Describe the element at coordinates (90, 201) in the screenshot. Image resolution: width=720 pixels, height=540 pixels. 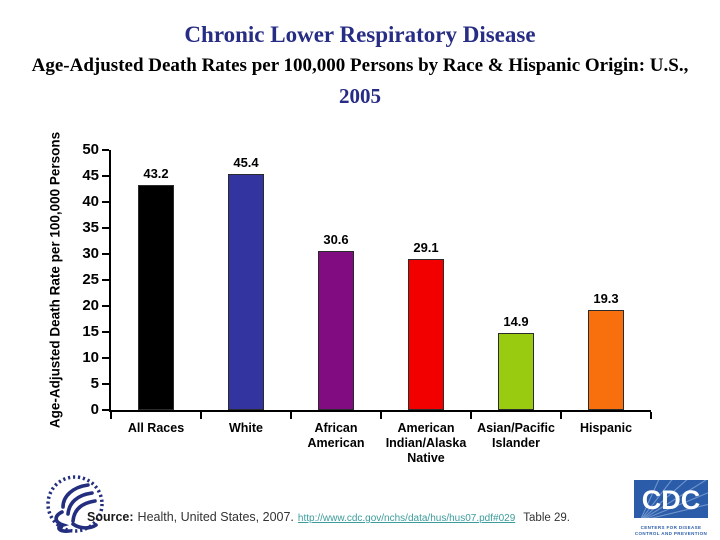
I see `y-tick-label: 40` at that location.